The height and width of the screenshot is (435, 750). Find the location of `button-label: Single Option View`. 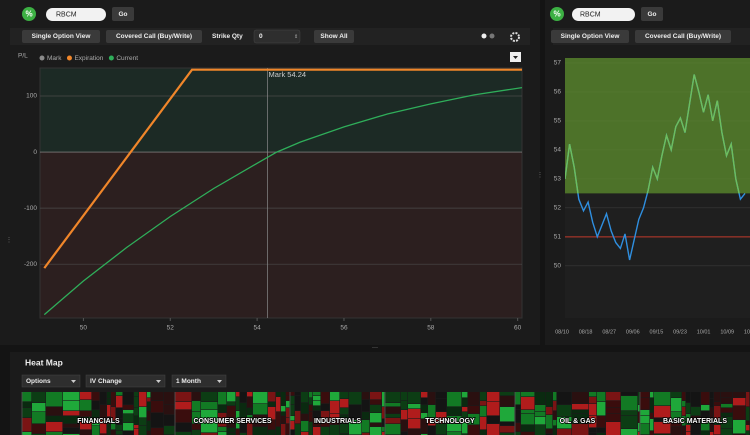

button-label: Single Option View is located at coordinates (591, 36).